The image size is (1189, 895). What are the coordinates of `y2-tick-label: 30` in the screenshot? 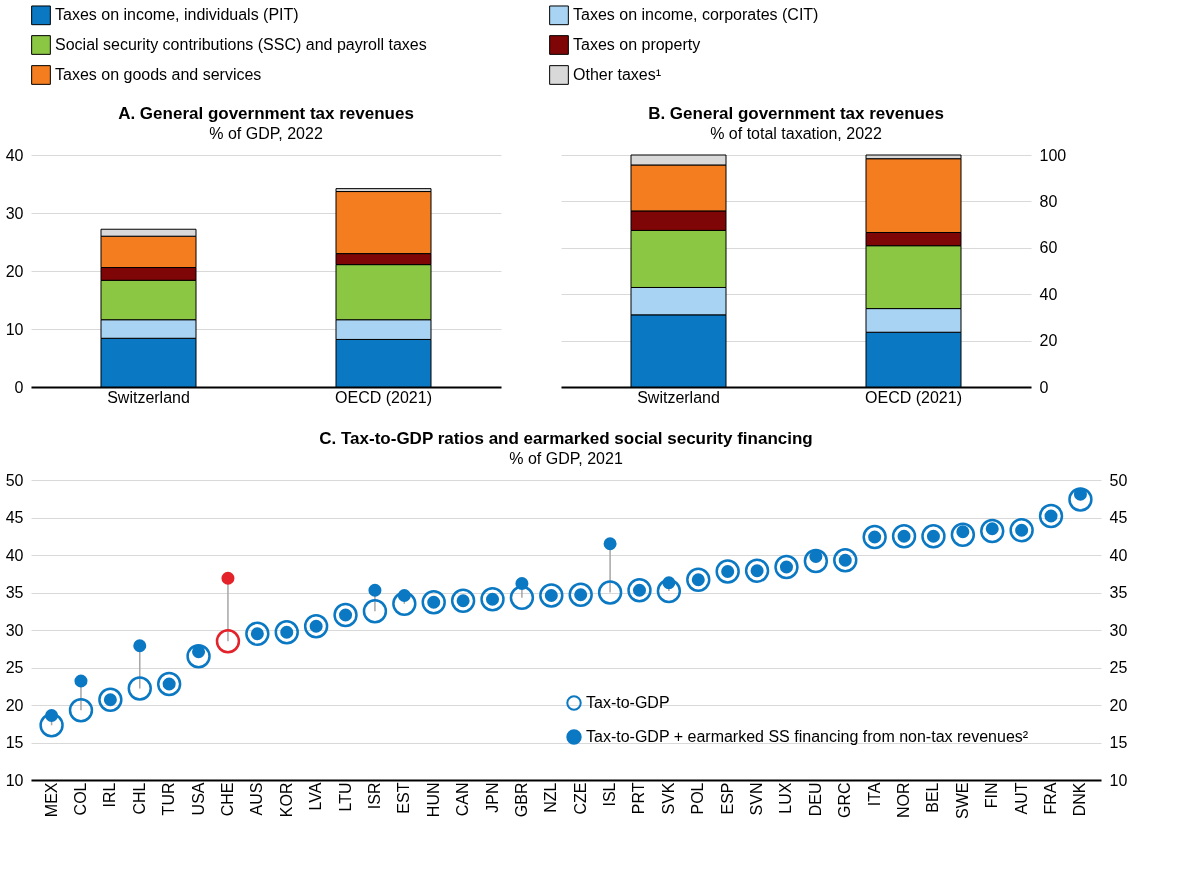 It's located at (1118, 630).